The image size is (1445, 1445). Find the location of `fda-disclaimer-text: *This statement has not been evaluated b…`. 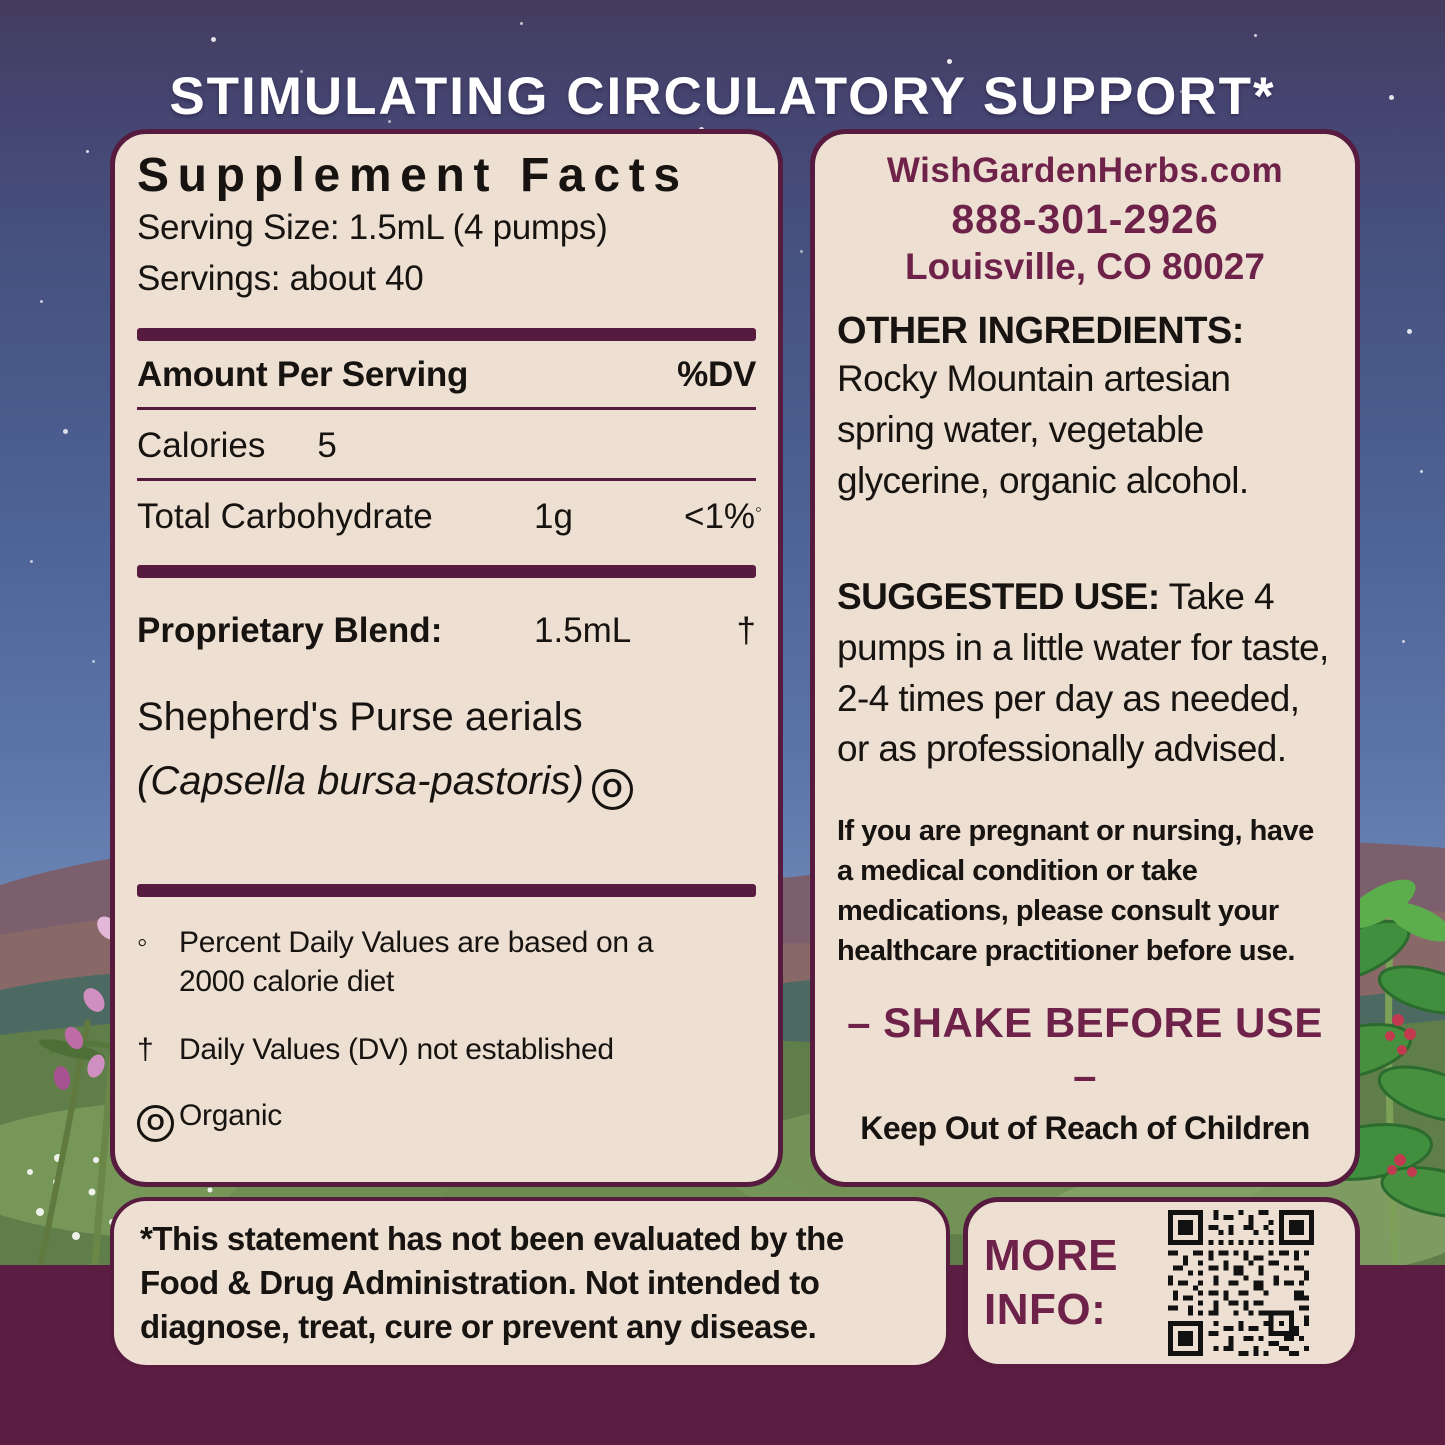

fda-disclaimer-text: *This statement has not been evaluated b… is located at coordinates (492, 1282).